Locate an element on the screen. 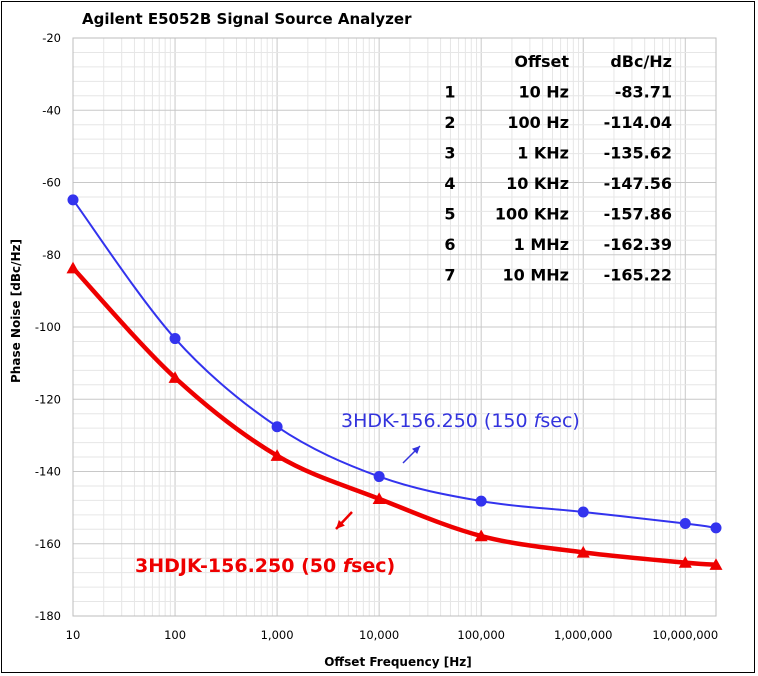 Image resolution: width=758 pixels, height=676 pixels. y-tick-label: -160 is located at coordinates (48, 544).